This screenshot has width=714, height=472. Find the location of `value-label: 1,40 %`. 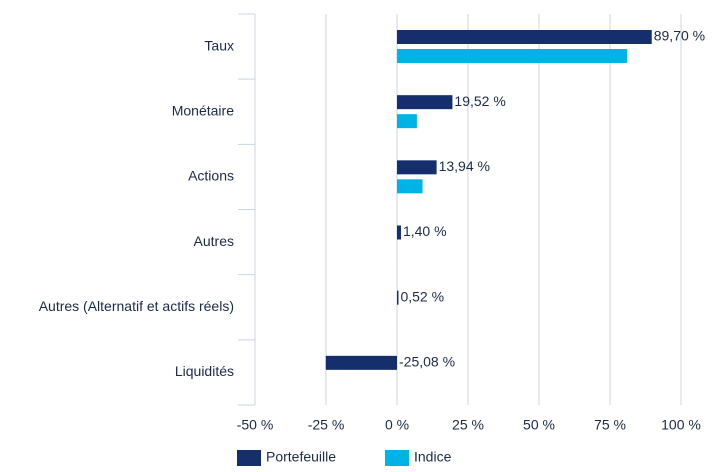

value-label: 1,40 % is located at coordinates (425, 231).